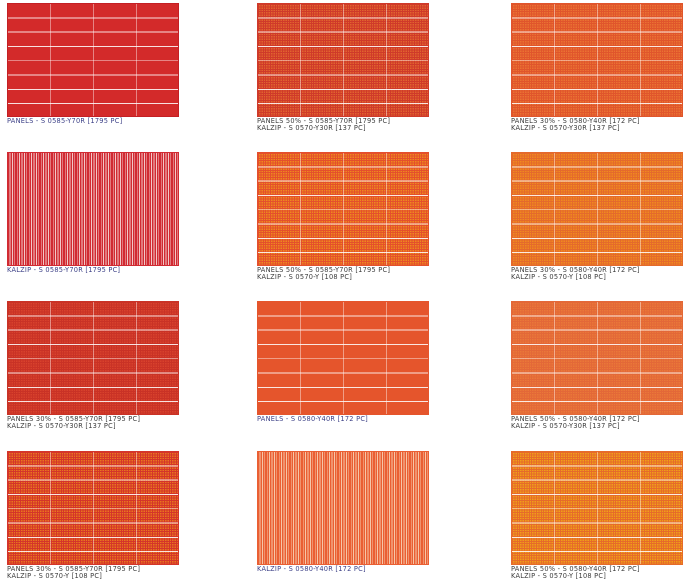  I want to click on swatch-card: PANELS - S 0580-Y40R [172 PC], so click(343, 362).